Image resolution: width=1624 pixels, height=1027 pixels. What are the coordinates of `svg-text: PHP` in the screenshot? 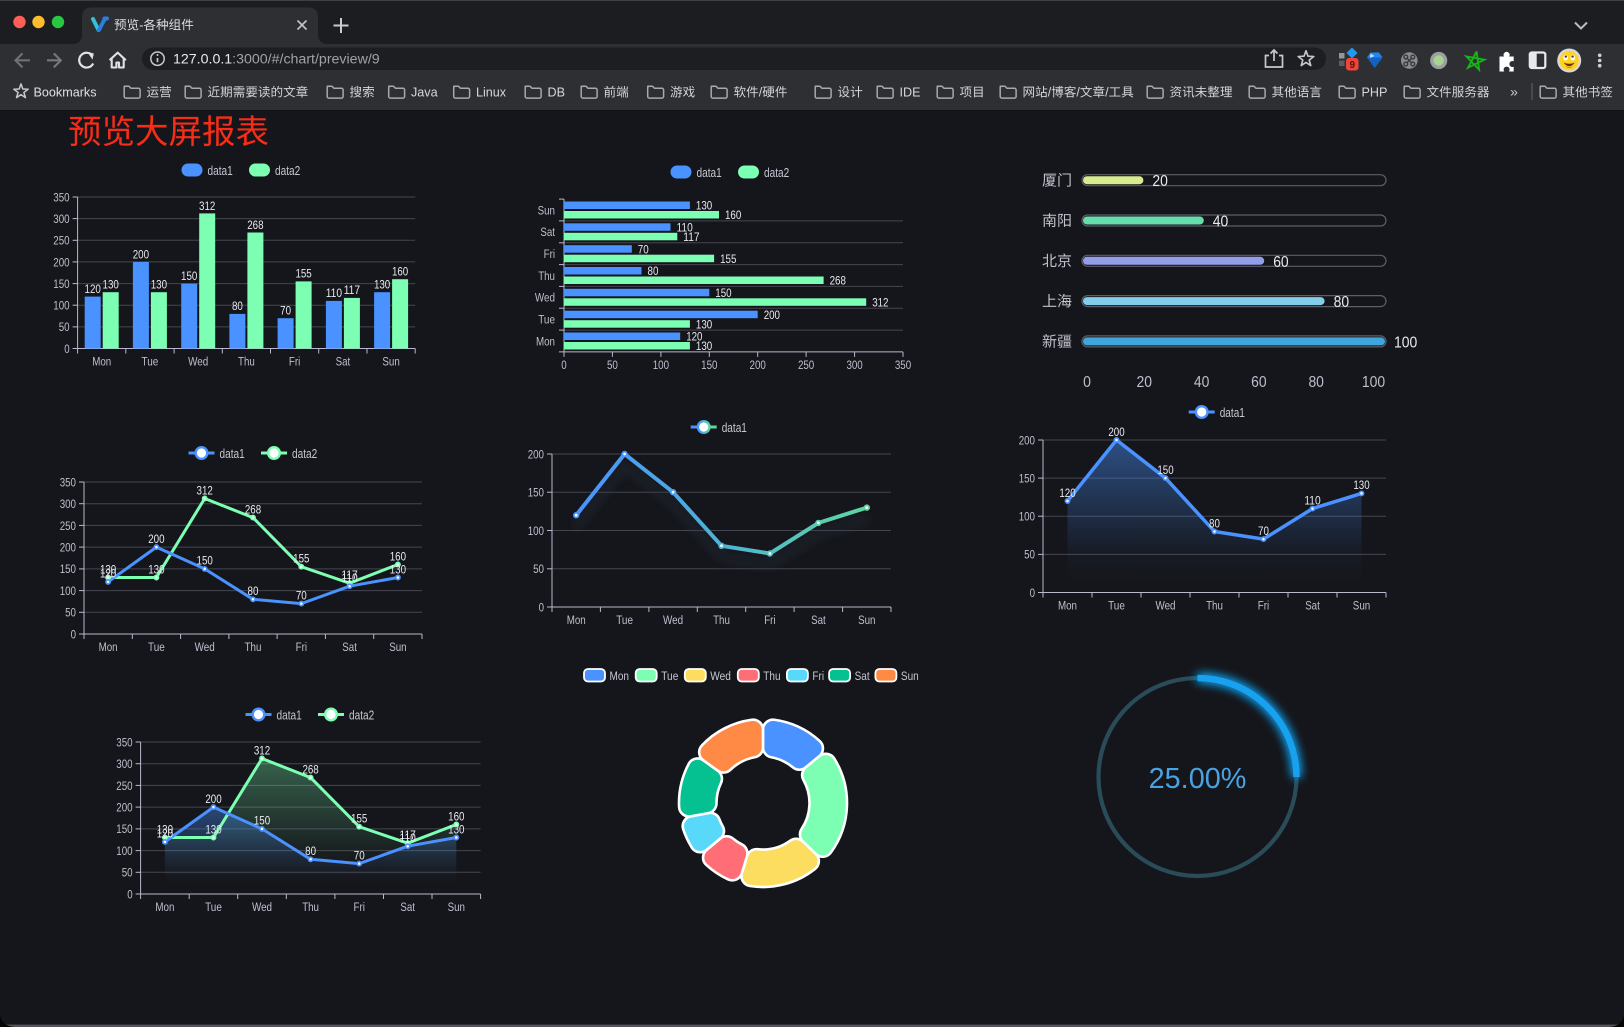 It's located at (1375, 93).